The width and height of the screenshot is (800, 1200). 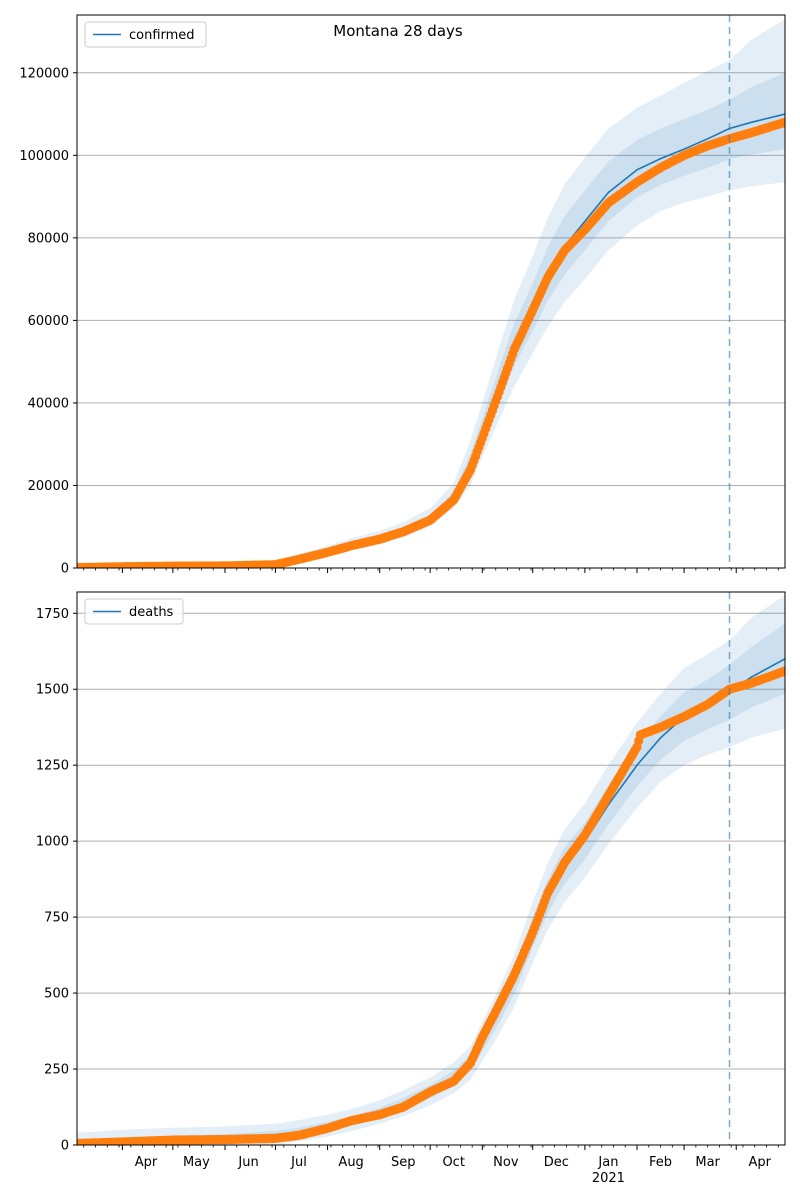 I want to click on x-tick-label: Jul, so click(x=298, y=1162).